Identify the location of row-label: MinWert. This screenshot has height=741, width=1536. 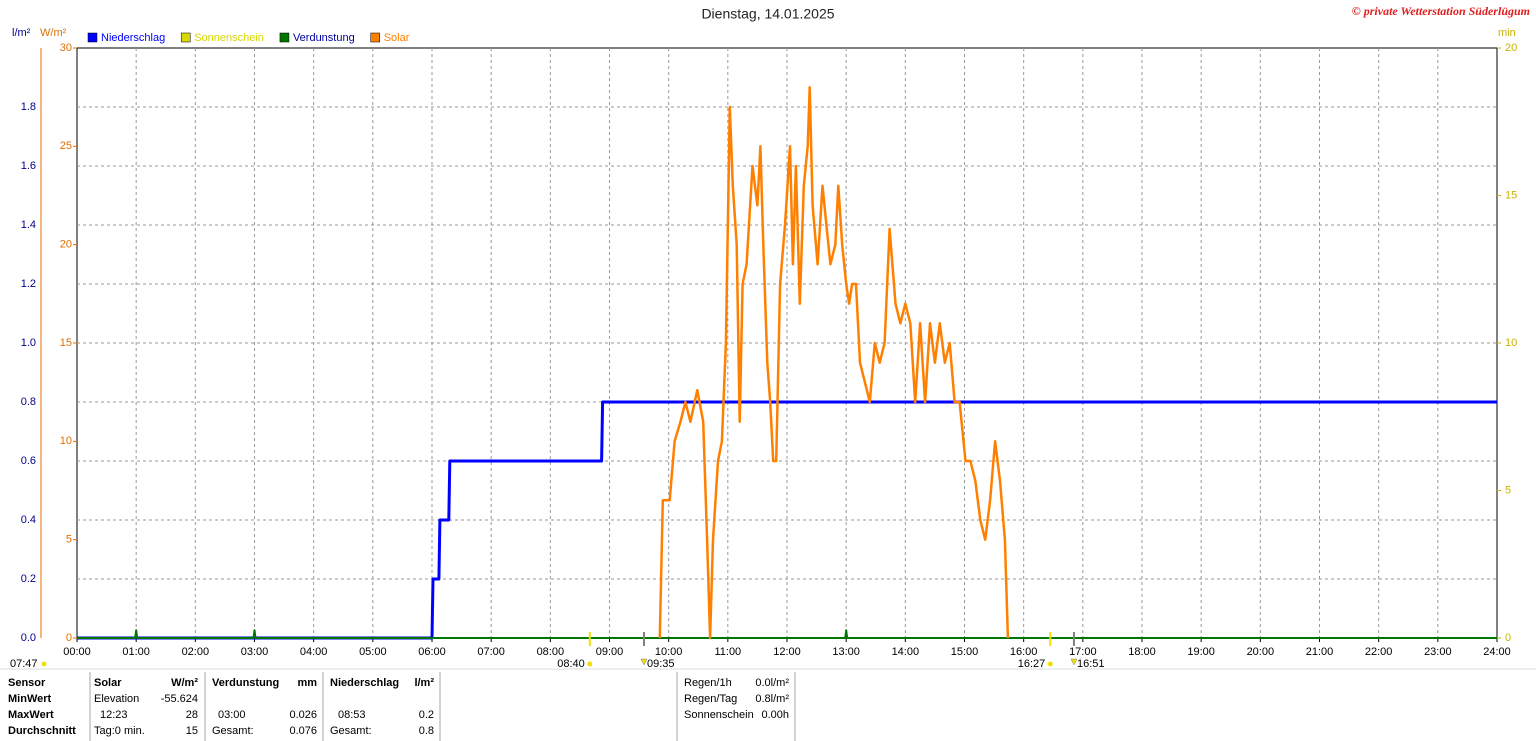
(30, 699).